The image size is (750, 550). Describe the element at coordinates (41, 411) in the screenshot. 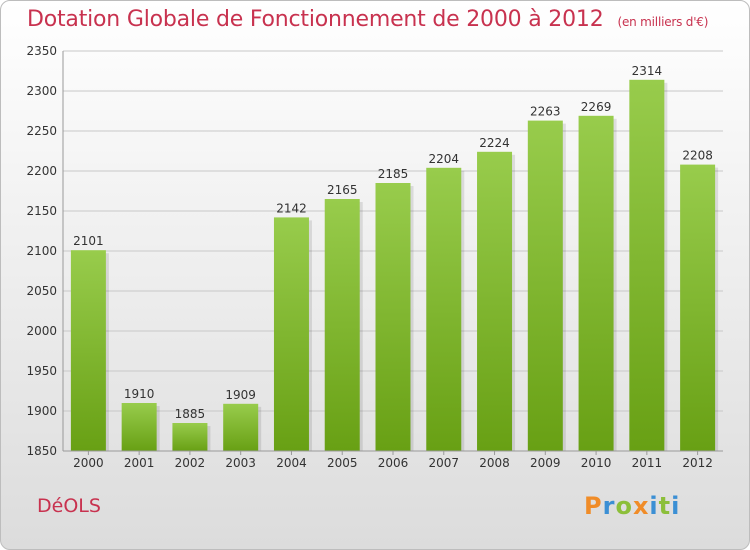

I see `y-tick-label: 1900` at that location.